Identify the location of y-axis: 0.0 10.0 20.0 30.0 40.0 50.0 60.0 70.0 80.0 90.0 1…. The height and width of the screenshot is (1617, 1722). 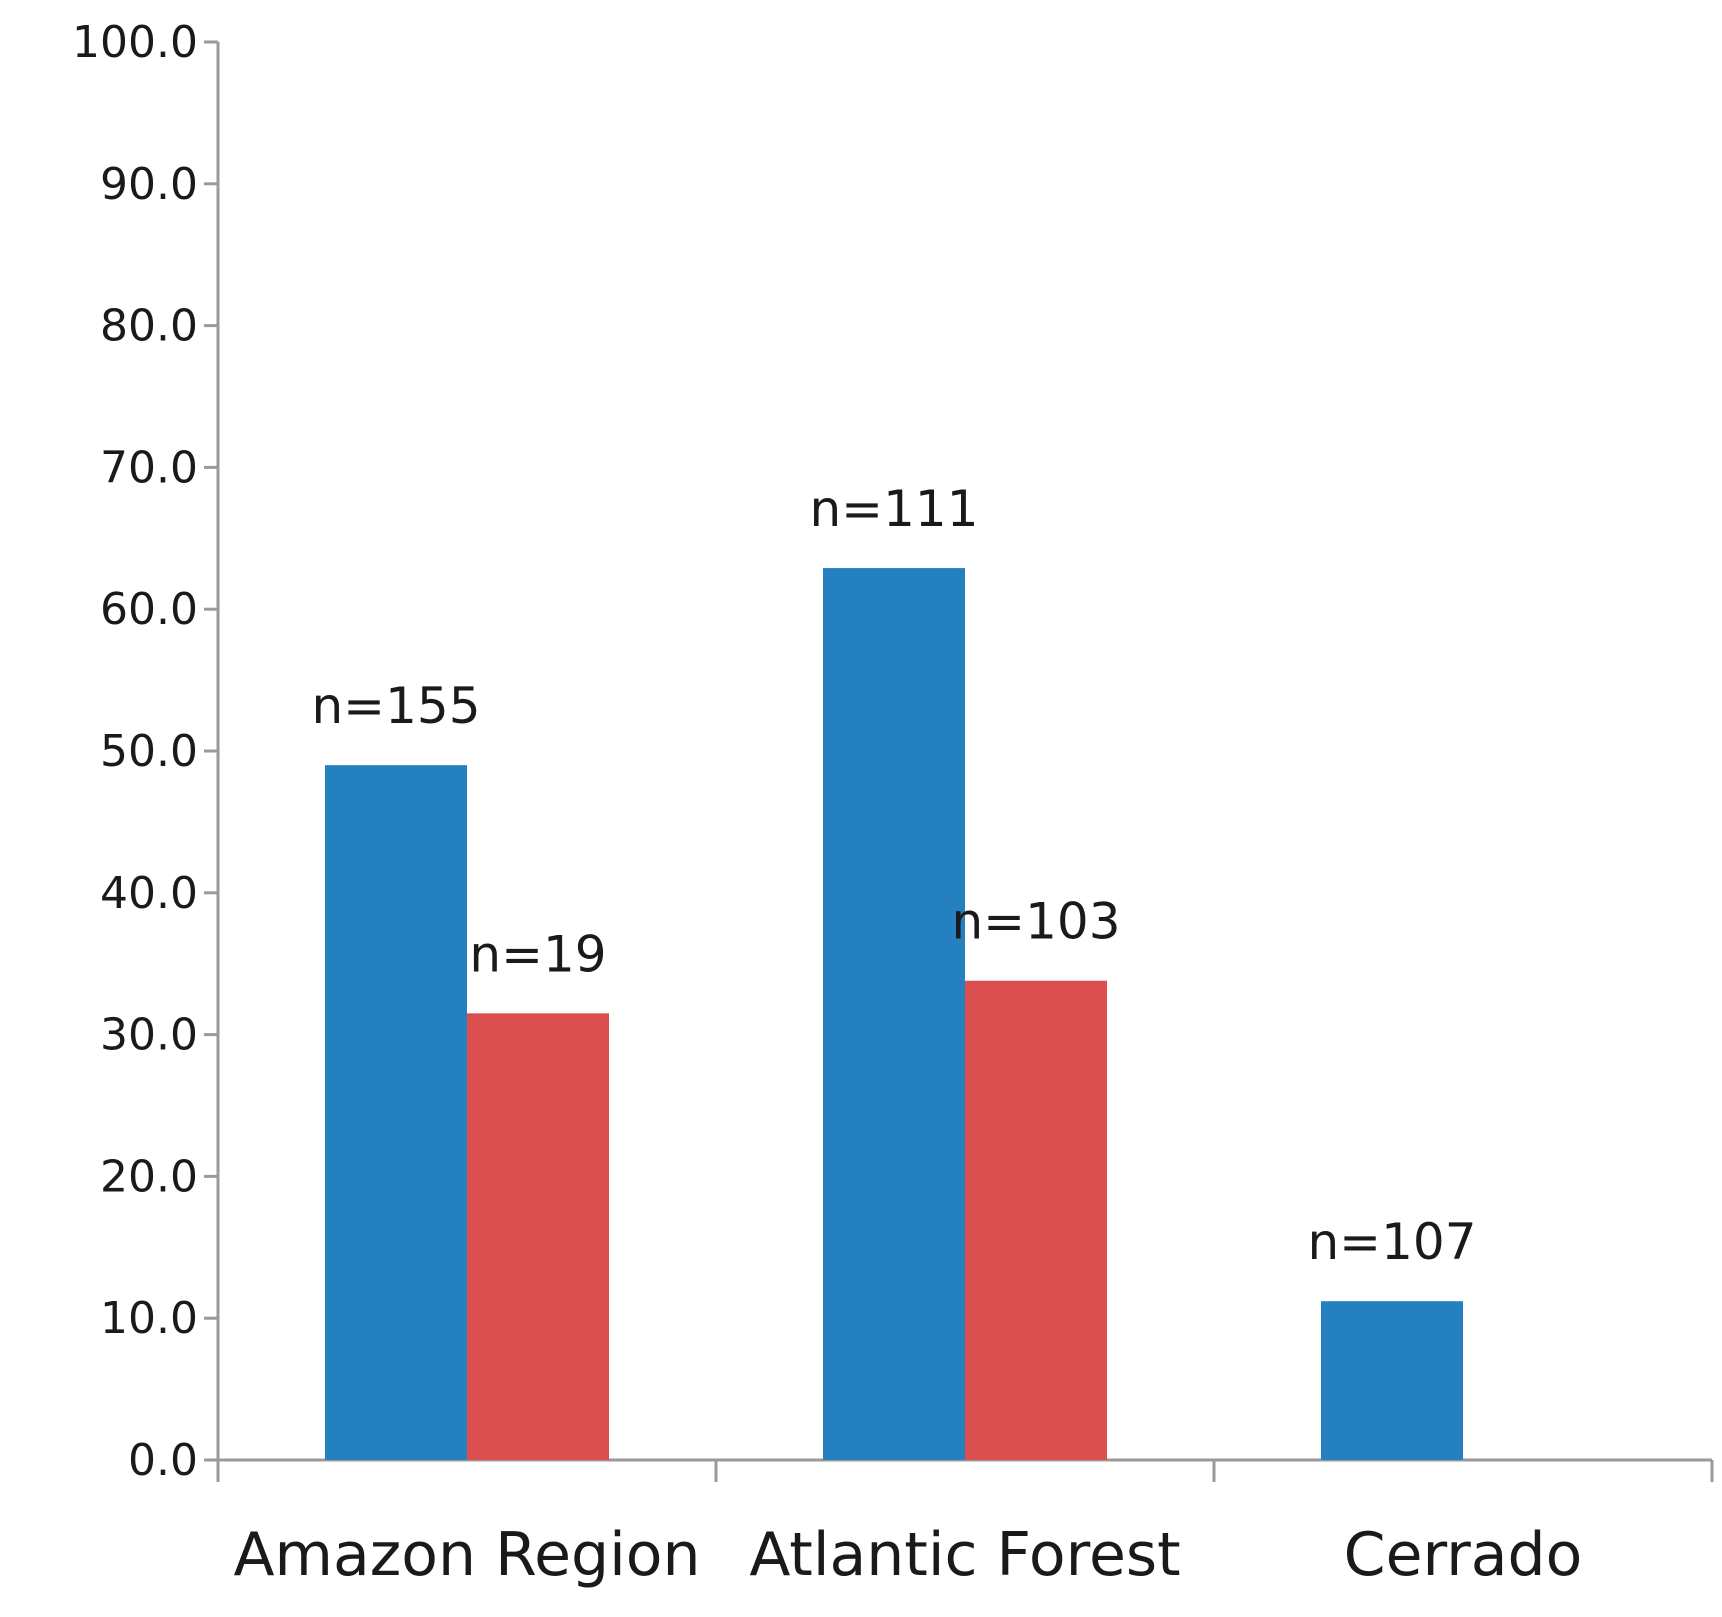
(146, 751).